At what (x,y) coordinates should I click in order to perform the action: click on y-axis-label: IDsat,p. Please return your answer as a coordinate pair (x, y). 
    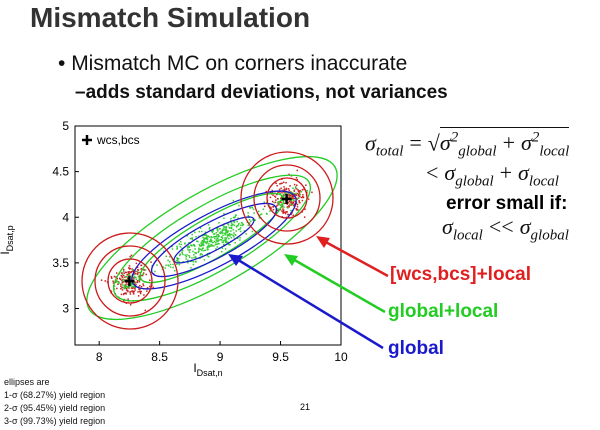
    Looking at the image, I should click on (7, 239).